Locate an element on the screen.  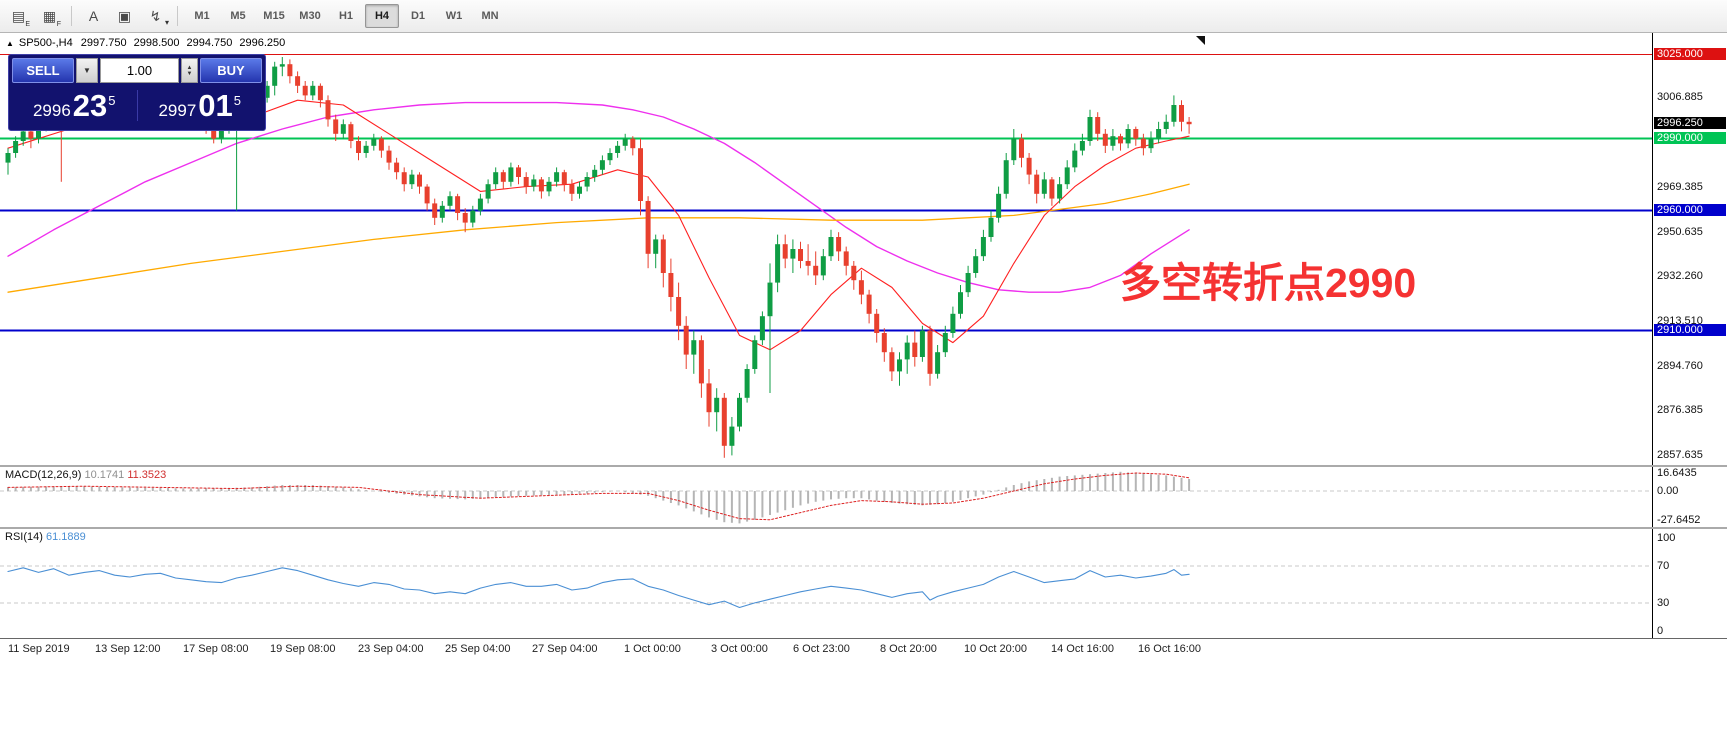
price-axis-label: 2950.635 is located at coordinates (1680, 232).